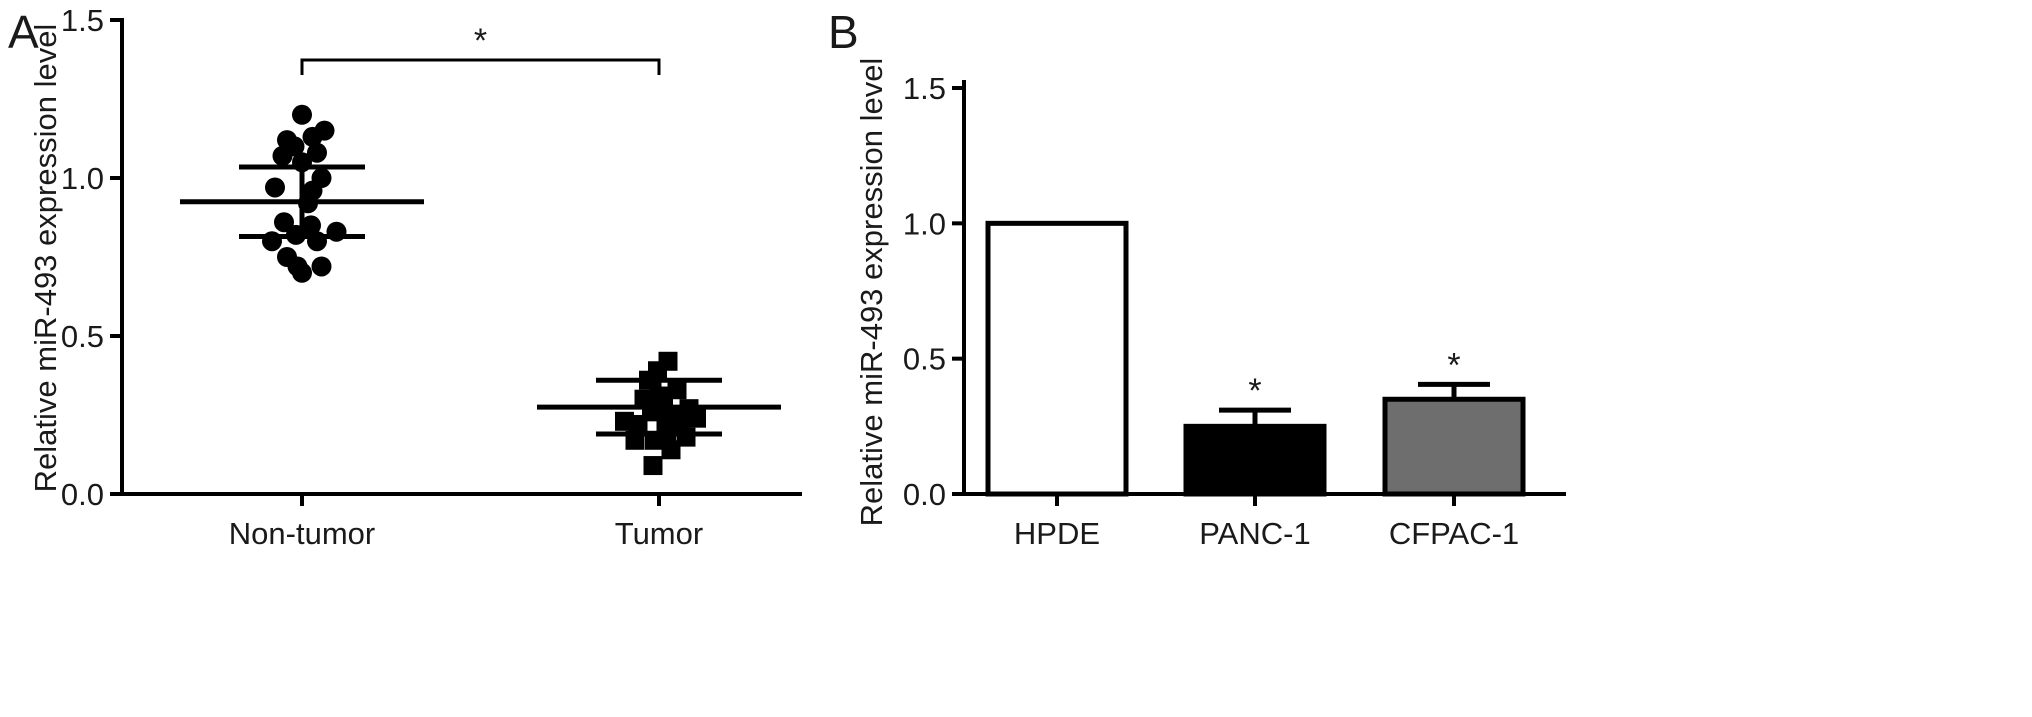 The width and height of the screenshot is (2032, 717). Describe the element at coordinates (82, 20) in the screenshot. I see `panel-a-y-tick-label: 1.5` at that location.